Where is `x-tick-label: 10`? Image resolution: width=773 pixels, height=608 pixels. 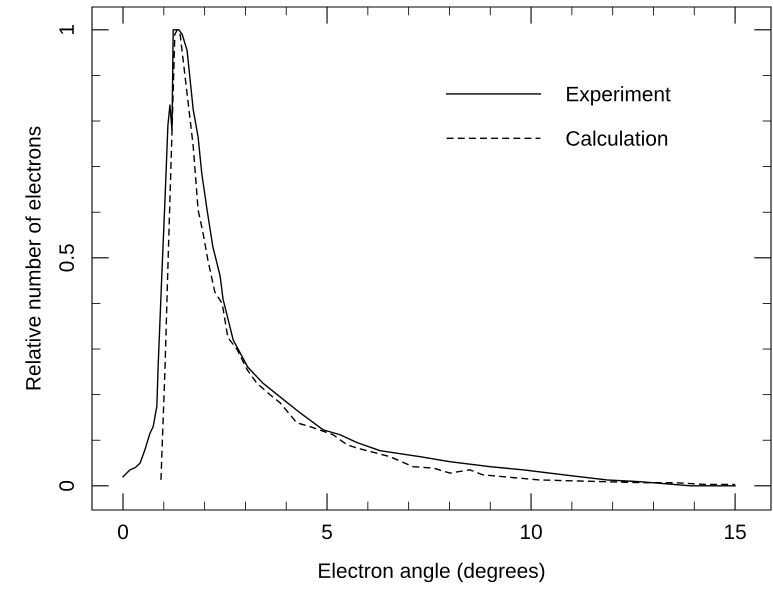
x-tick-label: 10 is located at coordinates (531, 532).